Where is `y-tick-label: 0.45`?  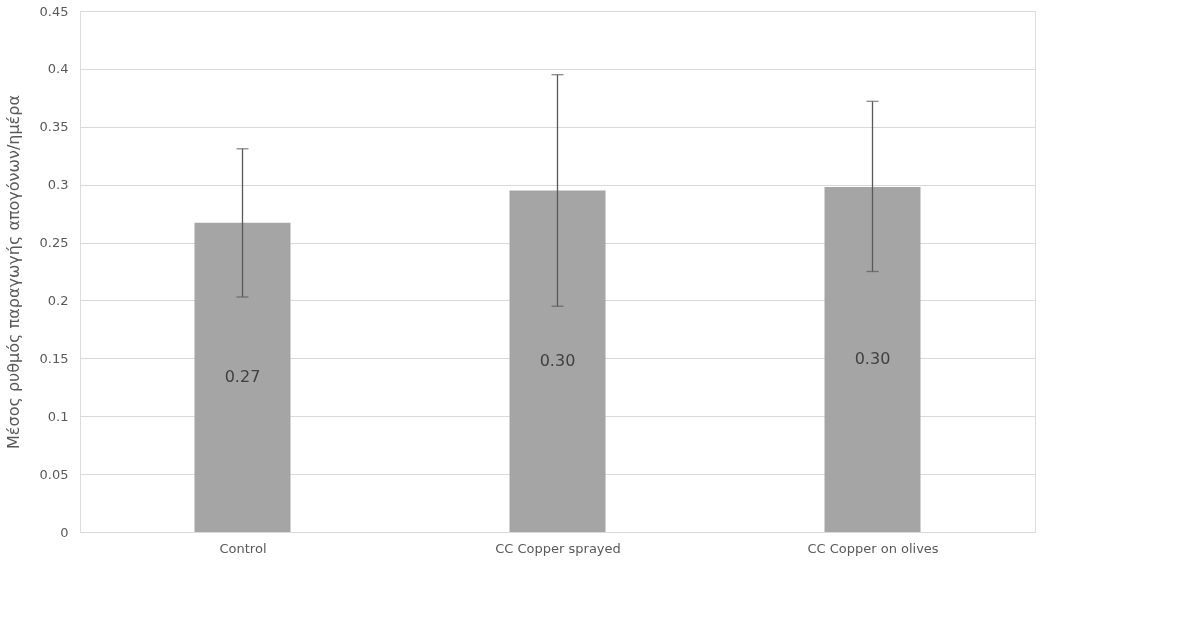 y-tick-label: 0.45 is located at coordinates (54, 11).